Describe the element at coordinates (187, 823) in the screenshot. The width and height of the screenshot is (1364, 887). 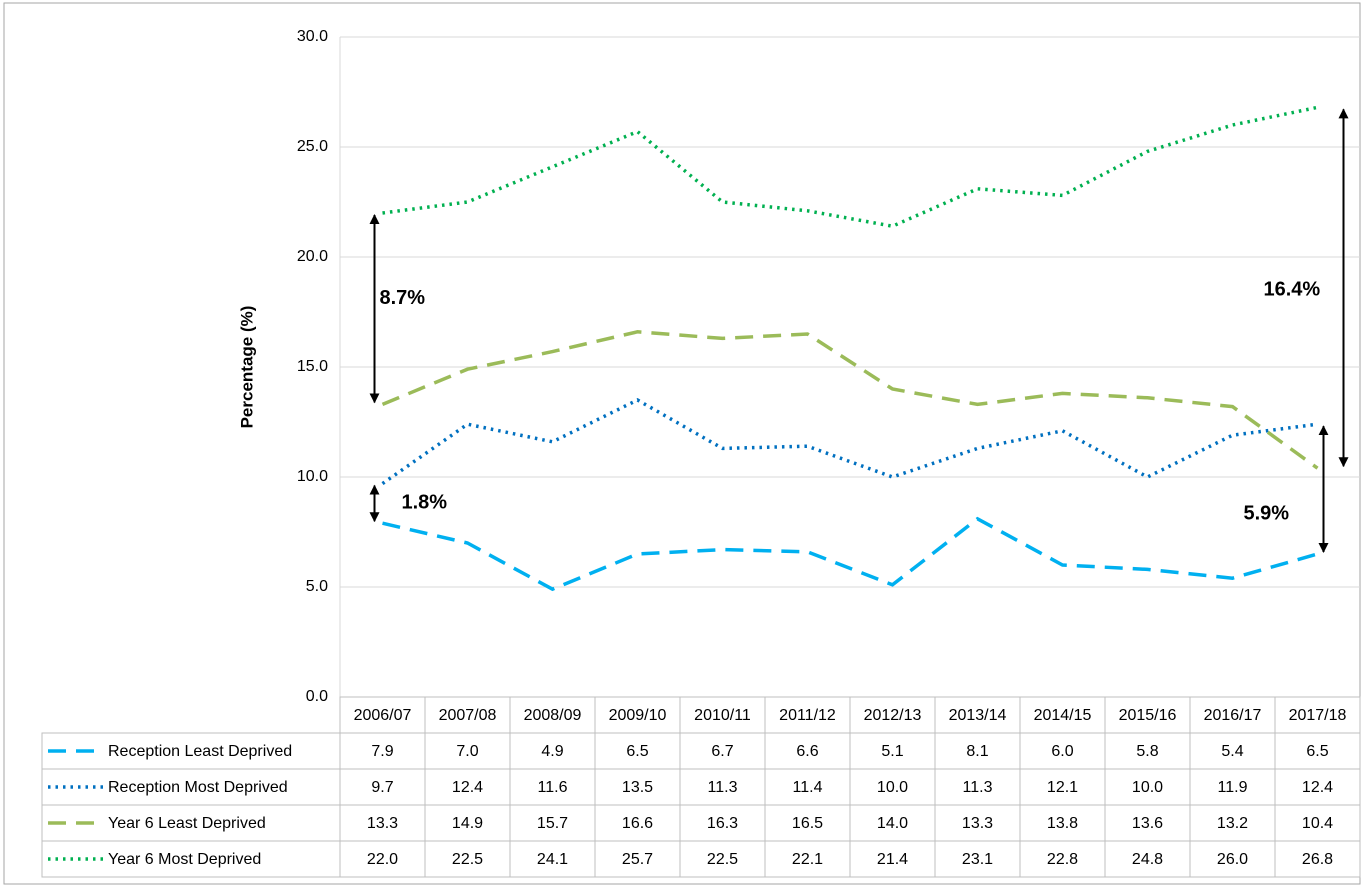
I see `legend-label: Year 6 Least Deprived` at that location.